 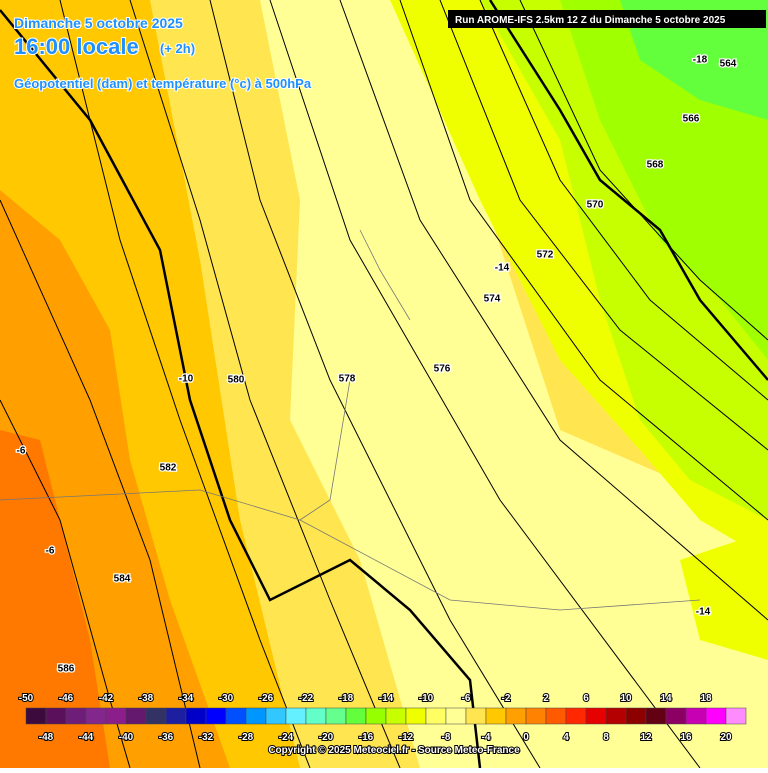 I want to click on legend-label: 0, so click(x=526, y=737).